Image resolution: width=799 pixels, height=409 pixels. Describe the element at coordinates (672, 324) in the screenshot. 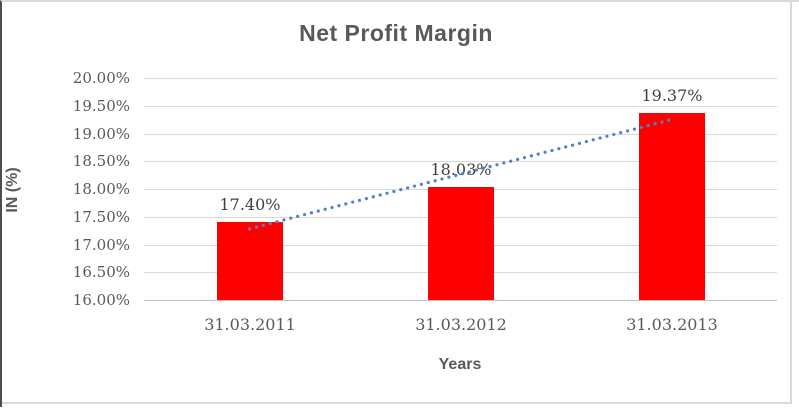

I see `x-tick-label: 31.03.2013` at that location.